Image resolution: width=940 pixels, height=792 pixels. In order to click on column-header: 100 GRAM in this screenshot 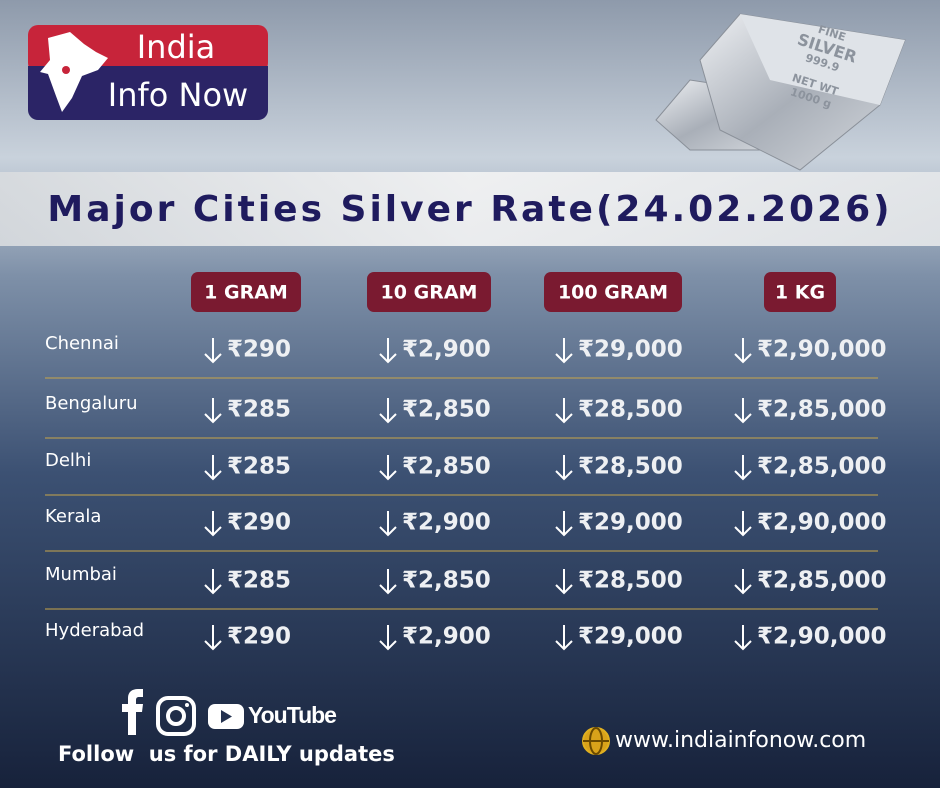, I will do `click(613, 293)`.